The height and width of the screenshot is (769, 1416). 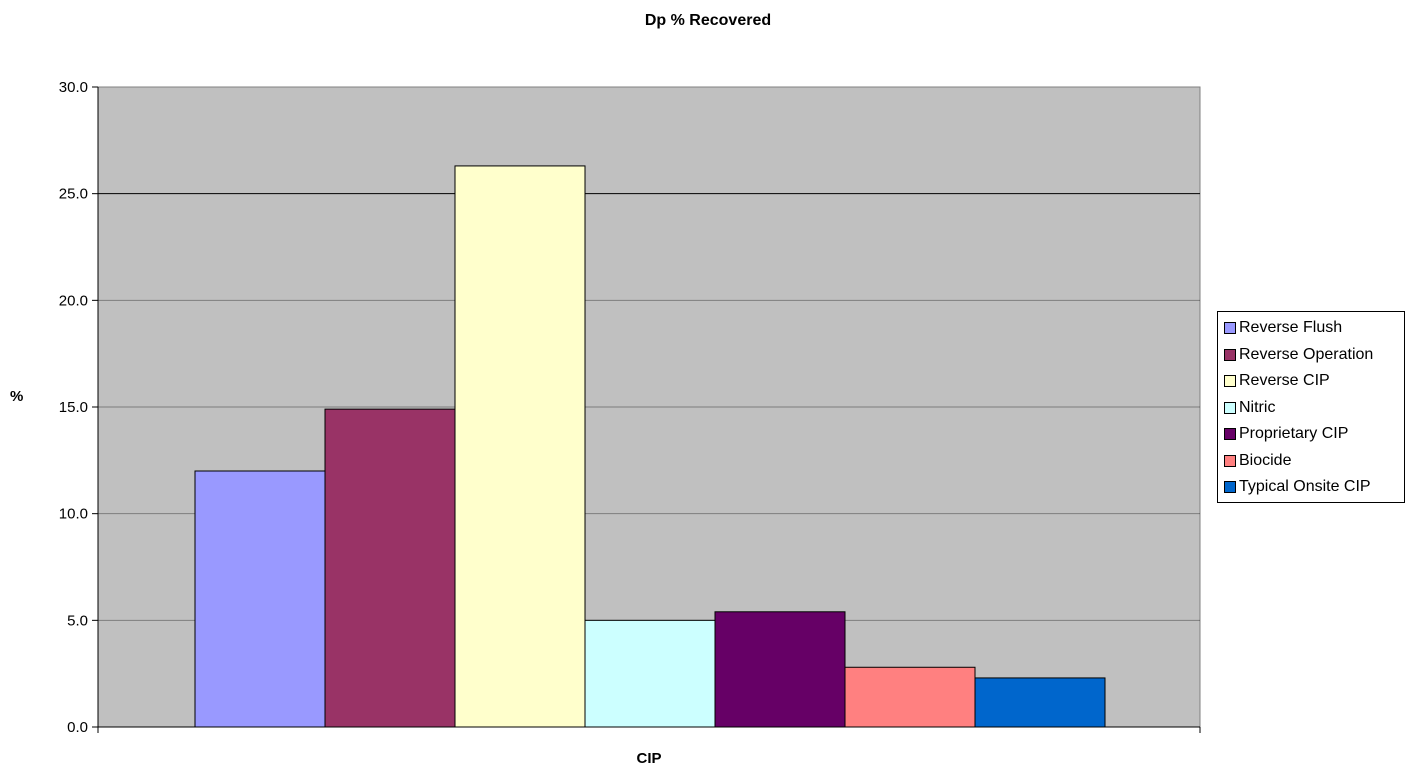 I want to click on legend-label: Reverse CIP, so click(x=1284, y=381).